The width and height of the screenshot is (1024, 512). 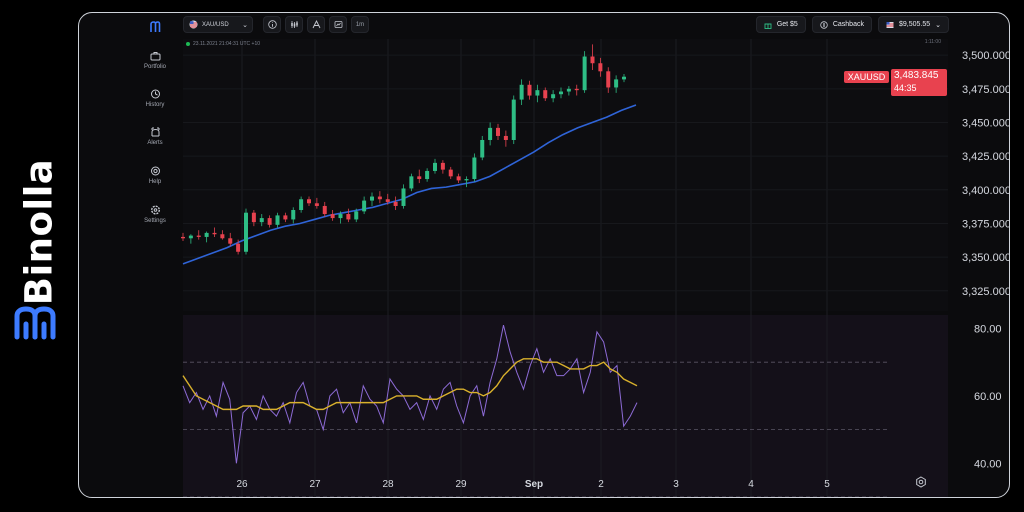 I want to click on bonus-label: Get $5, so click(x=787, y=24).